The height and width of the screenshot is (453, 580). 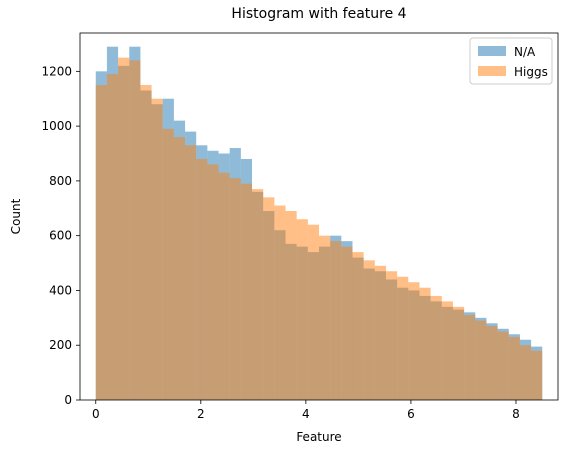 What do you see at coordinates (201, 414) in the screenshot?
I see `x-tick-label: 2` at bounding box center [201, 414].